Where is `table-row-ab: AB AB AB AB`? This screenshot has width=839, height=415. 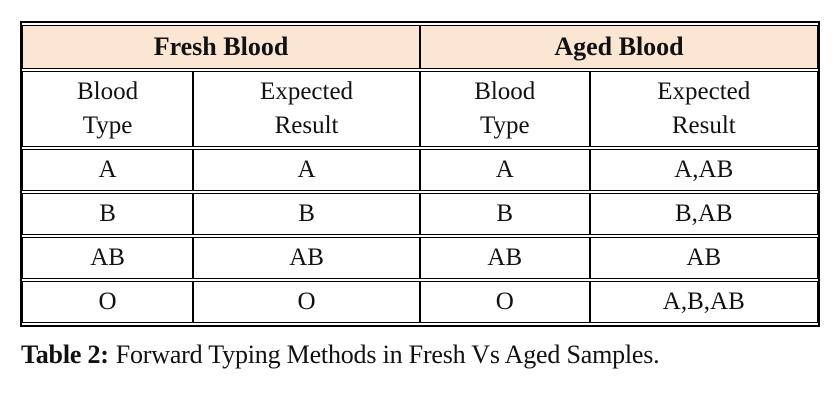 table-row-ab: AB AB AB AB is located at coordinates (420, 258).